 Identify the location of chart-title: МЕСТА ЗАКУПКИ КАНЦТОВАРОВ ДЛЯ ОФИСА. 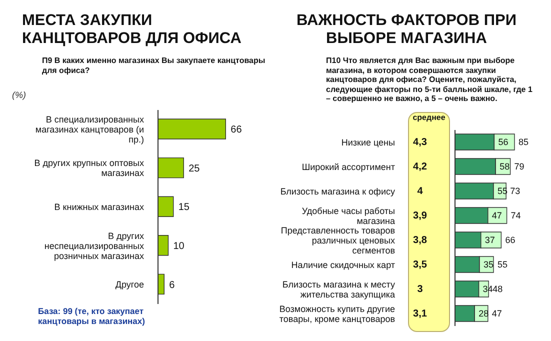
(131, 30).